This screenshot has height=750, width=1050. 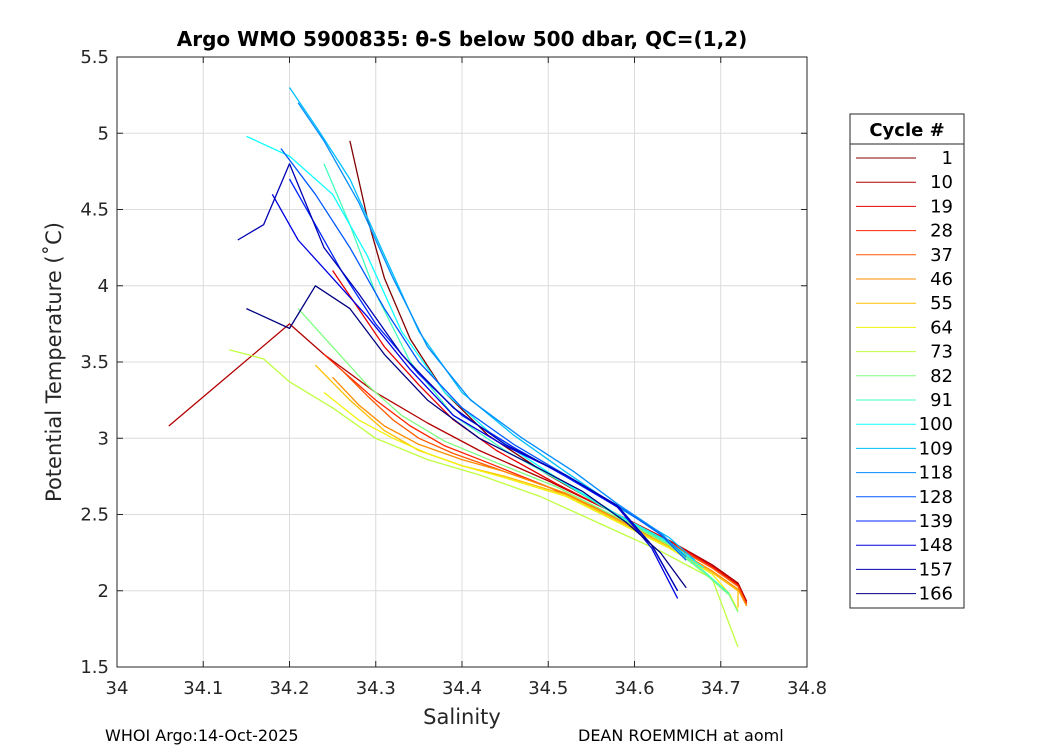 I want to click on legend-label-cycle-1: 1, so click(x=947, y=158).